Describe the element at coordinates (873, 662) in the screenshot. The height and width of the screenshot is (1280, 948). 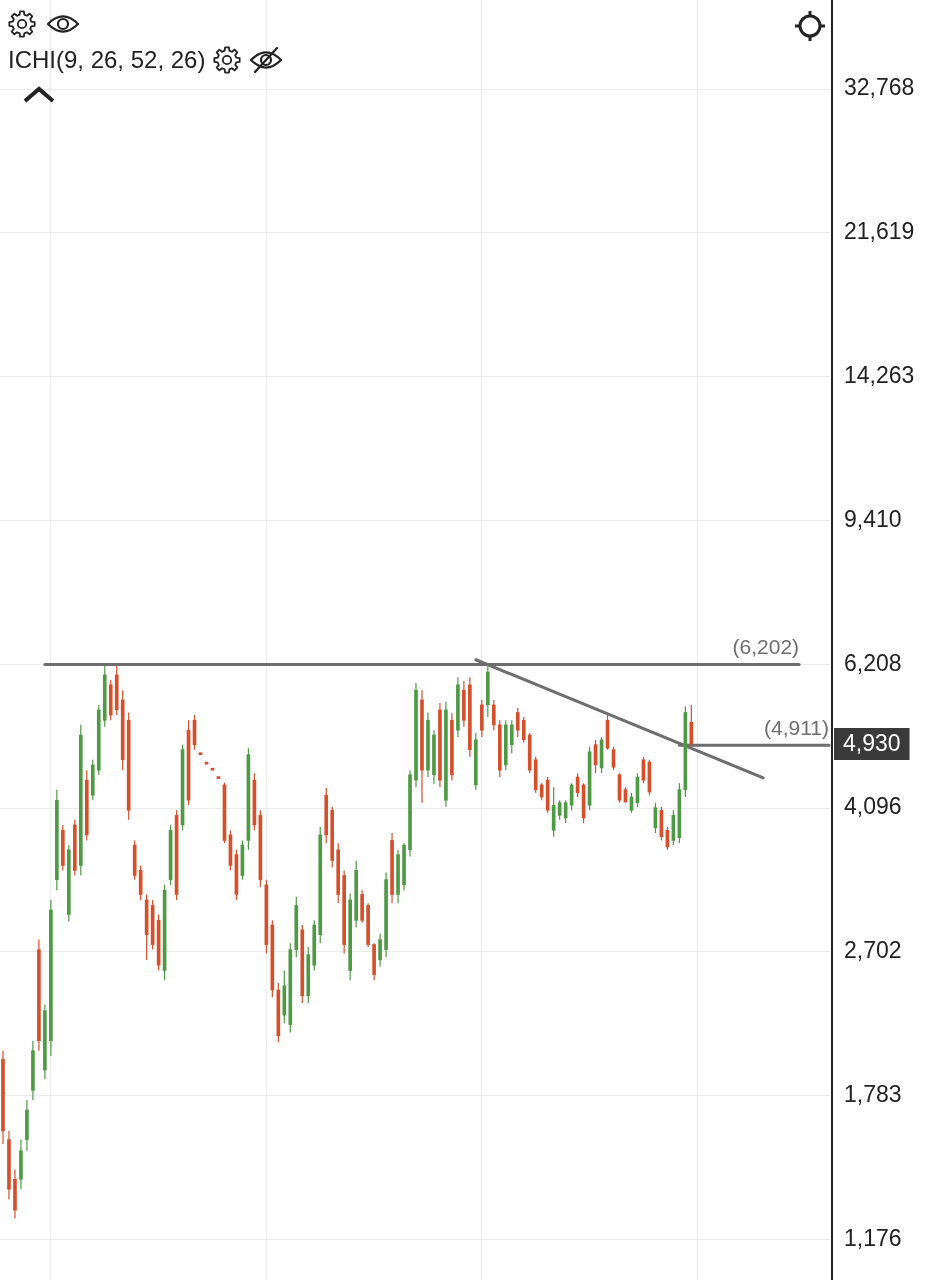
I see `y-tick-label: 6,208` at that location.